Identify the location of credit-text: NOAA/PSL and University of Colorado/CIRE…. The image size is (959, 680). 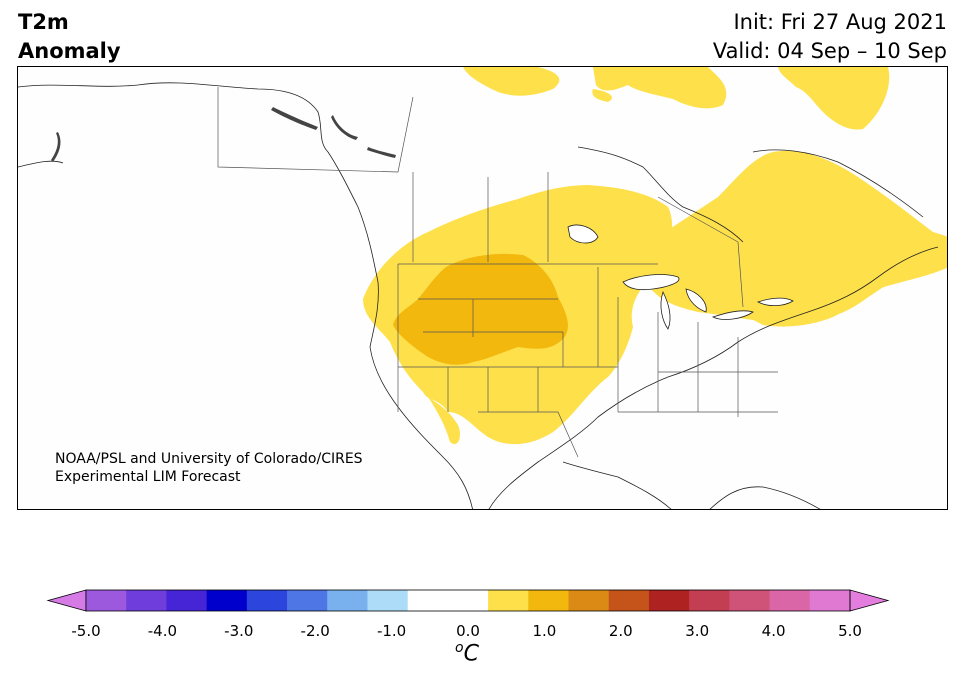
(209, 468).